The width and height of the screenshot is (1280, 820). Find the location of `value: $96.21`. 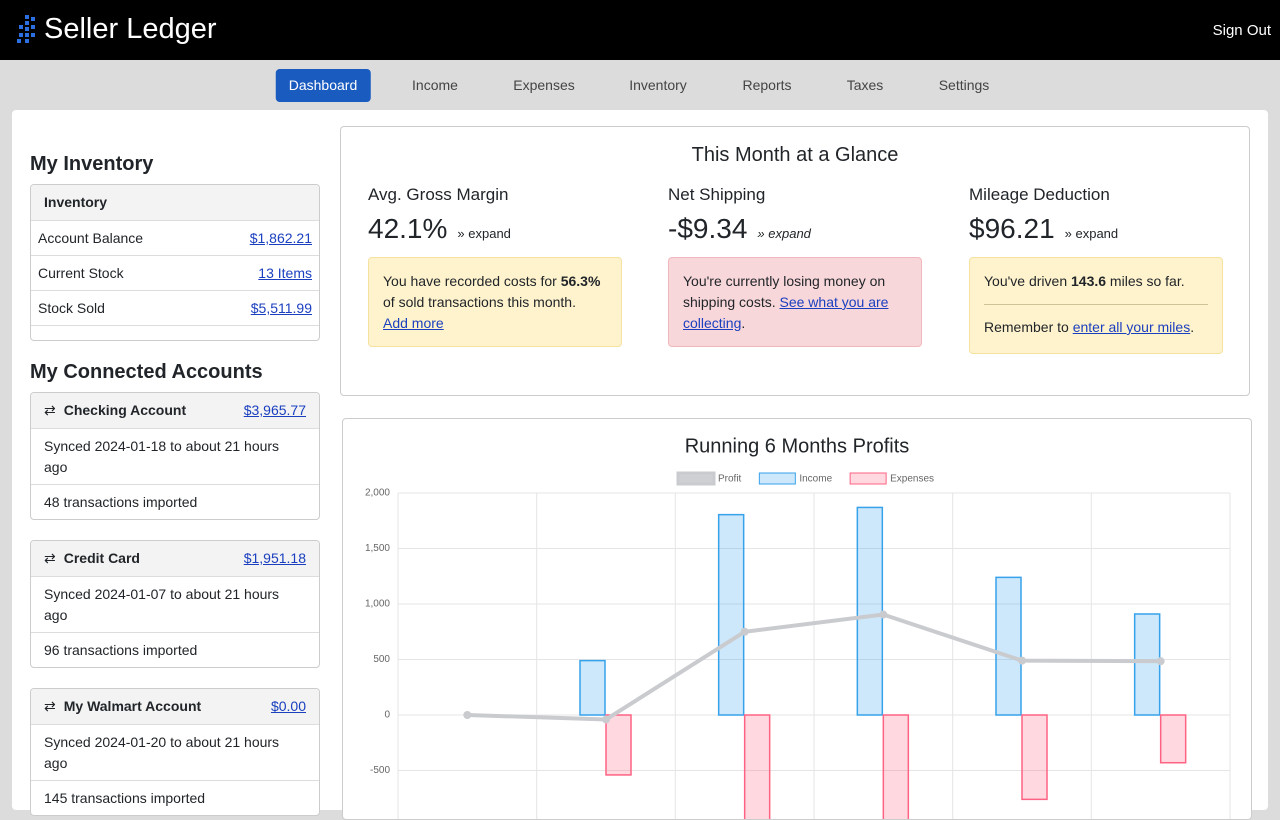

value: $96.21 is located at coordinates (1012, 228).